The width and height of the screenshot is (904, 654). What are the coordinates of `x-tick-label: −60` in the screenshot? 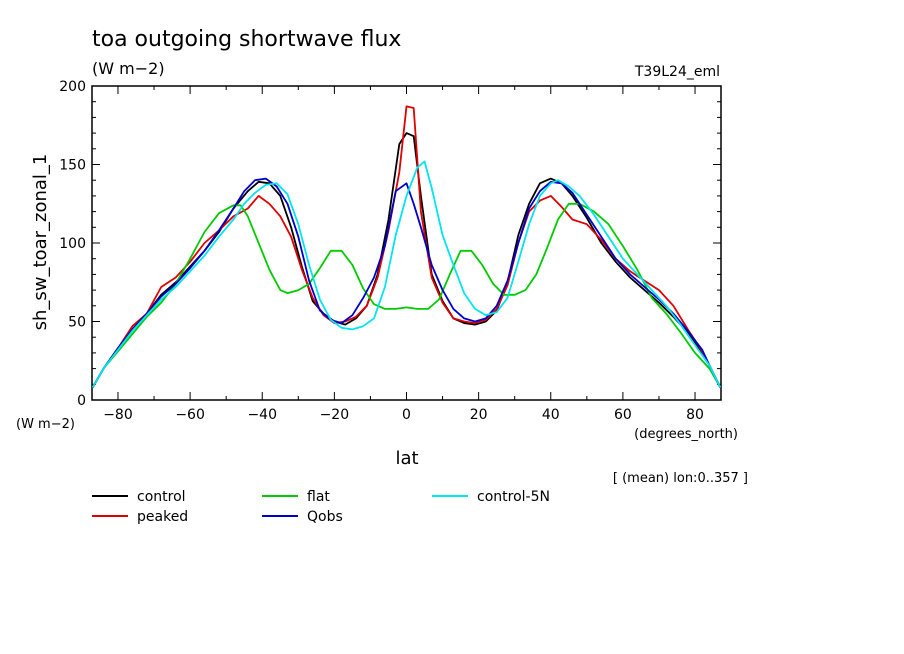 It's located at (190, 415).